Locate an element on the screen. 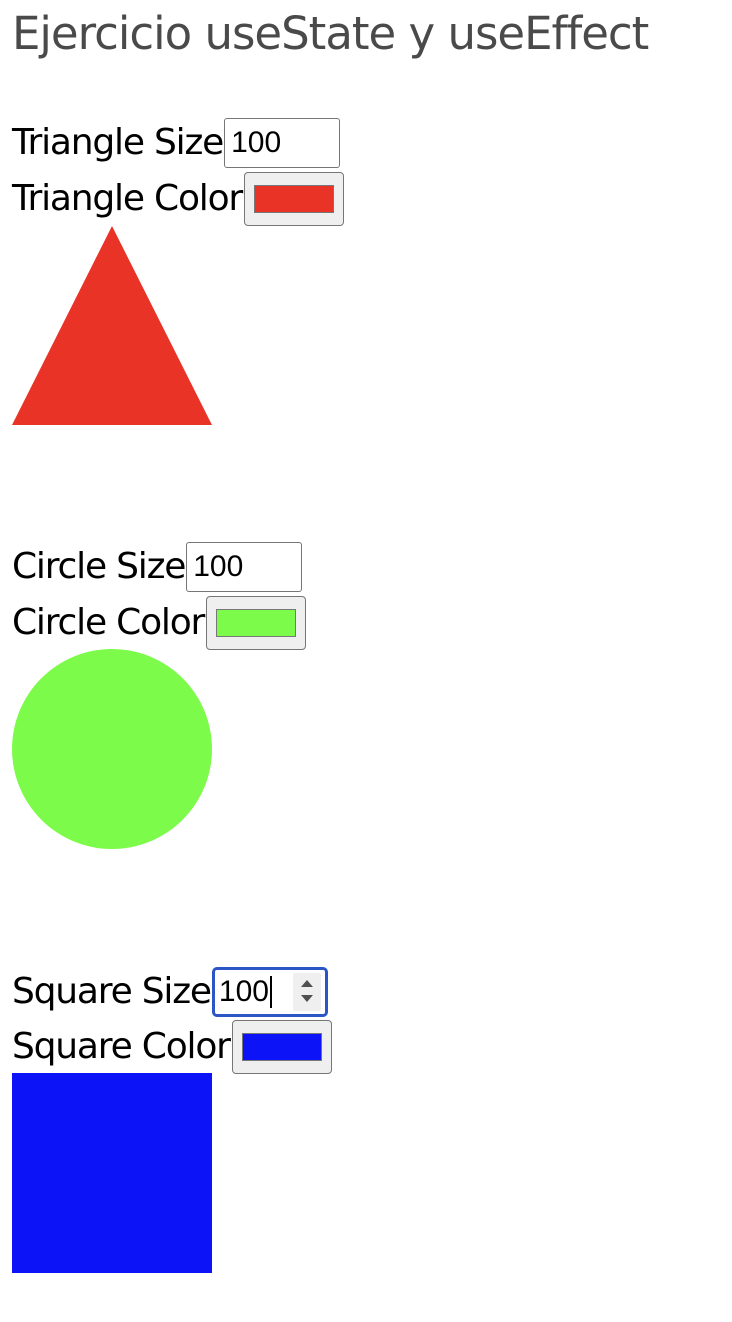  triangle-shape is located at coordinates (112, 325).